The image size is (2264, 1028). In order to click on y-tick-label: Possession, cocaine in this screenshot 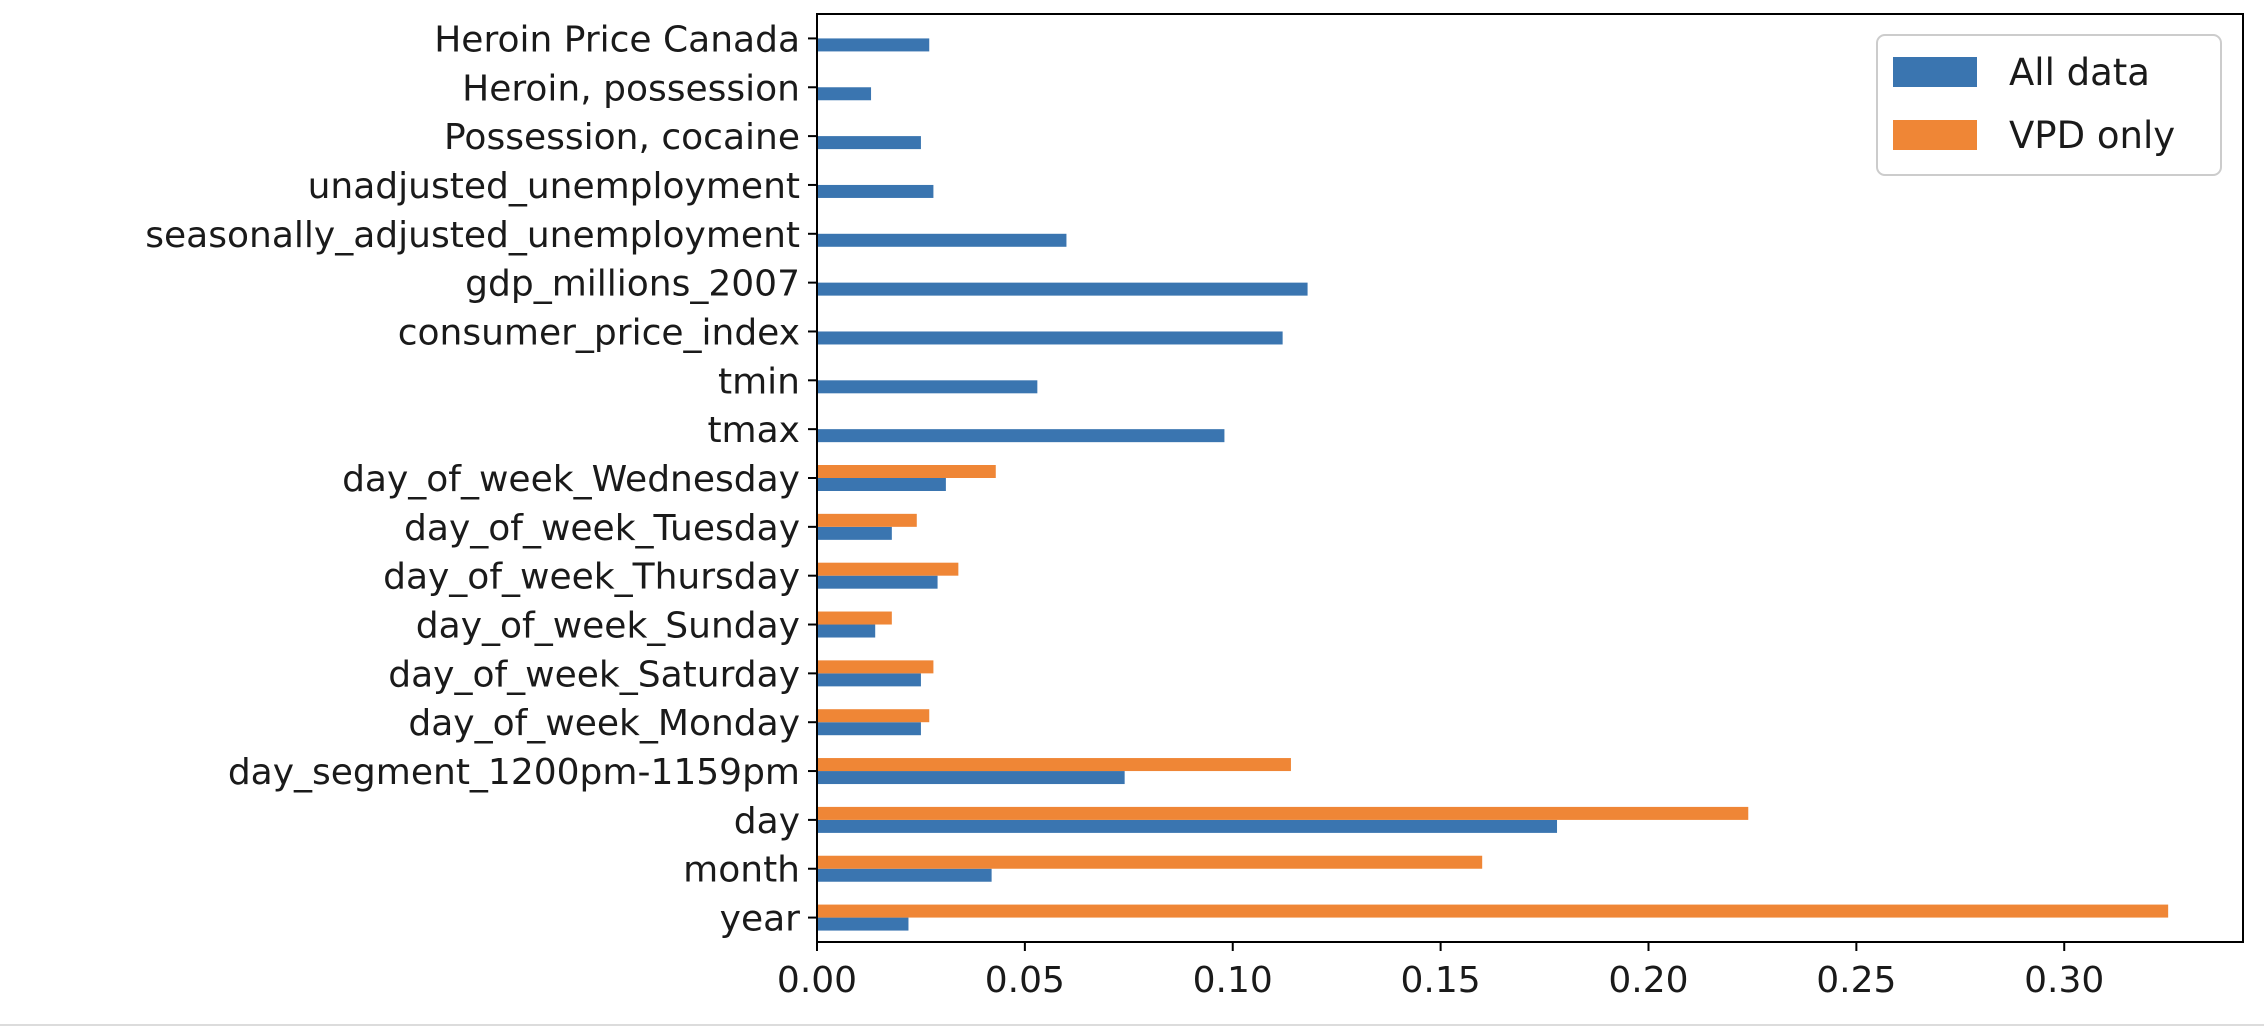, I will do `click(622, 137)`.